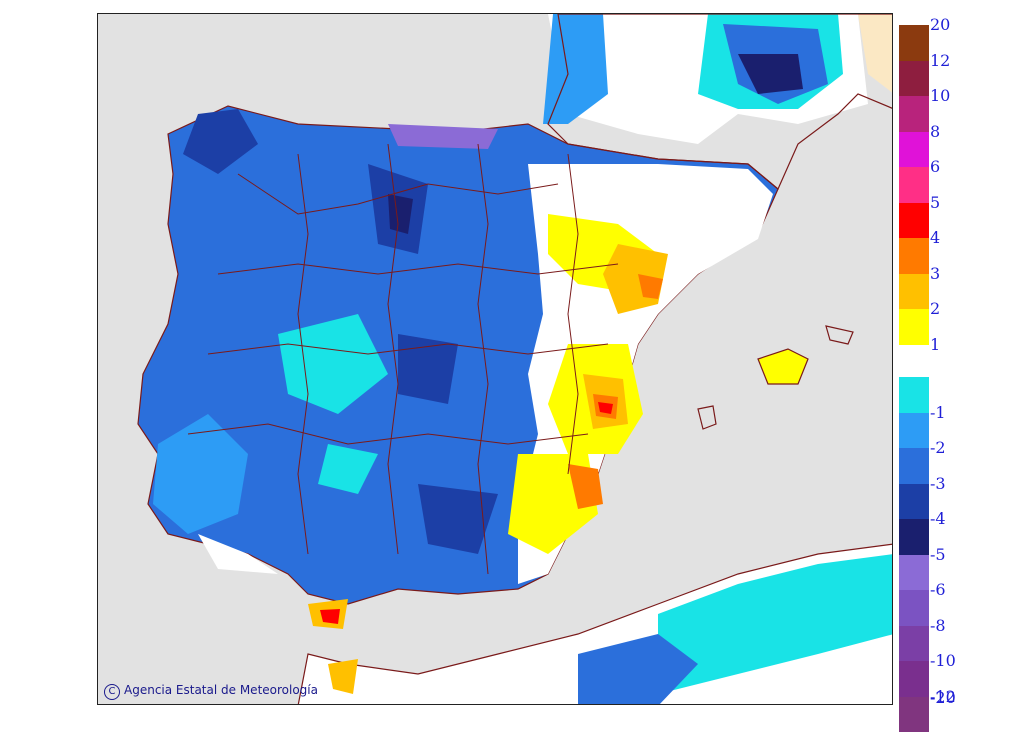 Image resolution: width=1024 pixels, height=732 pixels. Describe the element at coordinates (940, 96) in the screenshot. I see `legend-label-warm-2: 10` at that location.